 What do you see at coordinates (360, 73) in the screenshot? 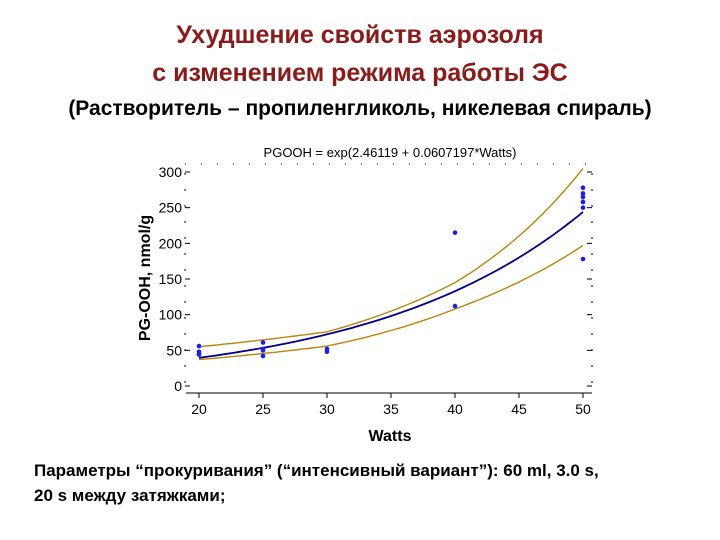
I see `slide-title-line-2: с изменением режима работы ЭС` at bounding box center [360, 73].